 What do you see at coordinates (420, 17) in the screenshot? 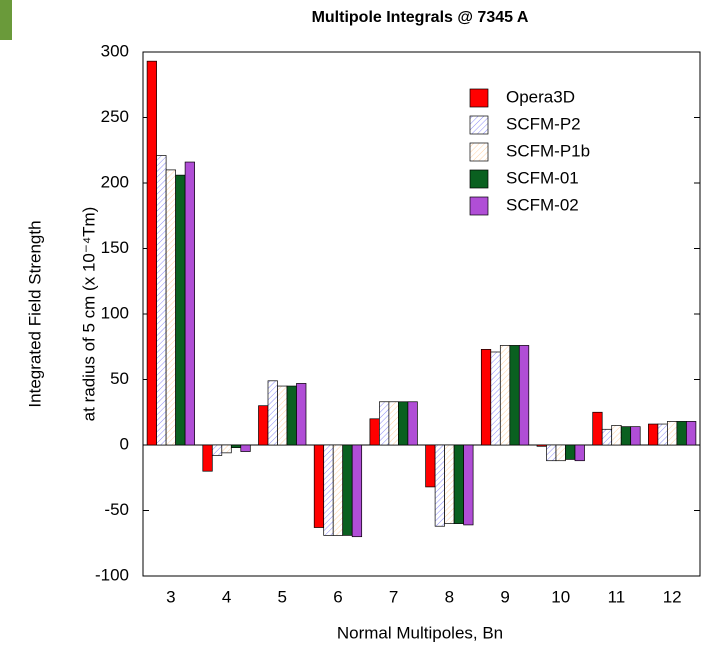
I see `chart-title: Multipole Integrals @ 7345 A` at bounding box center [420, 17].